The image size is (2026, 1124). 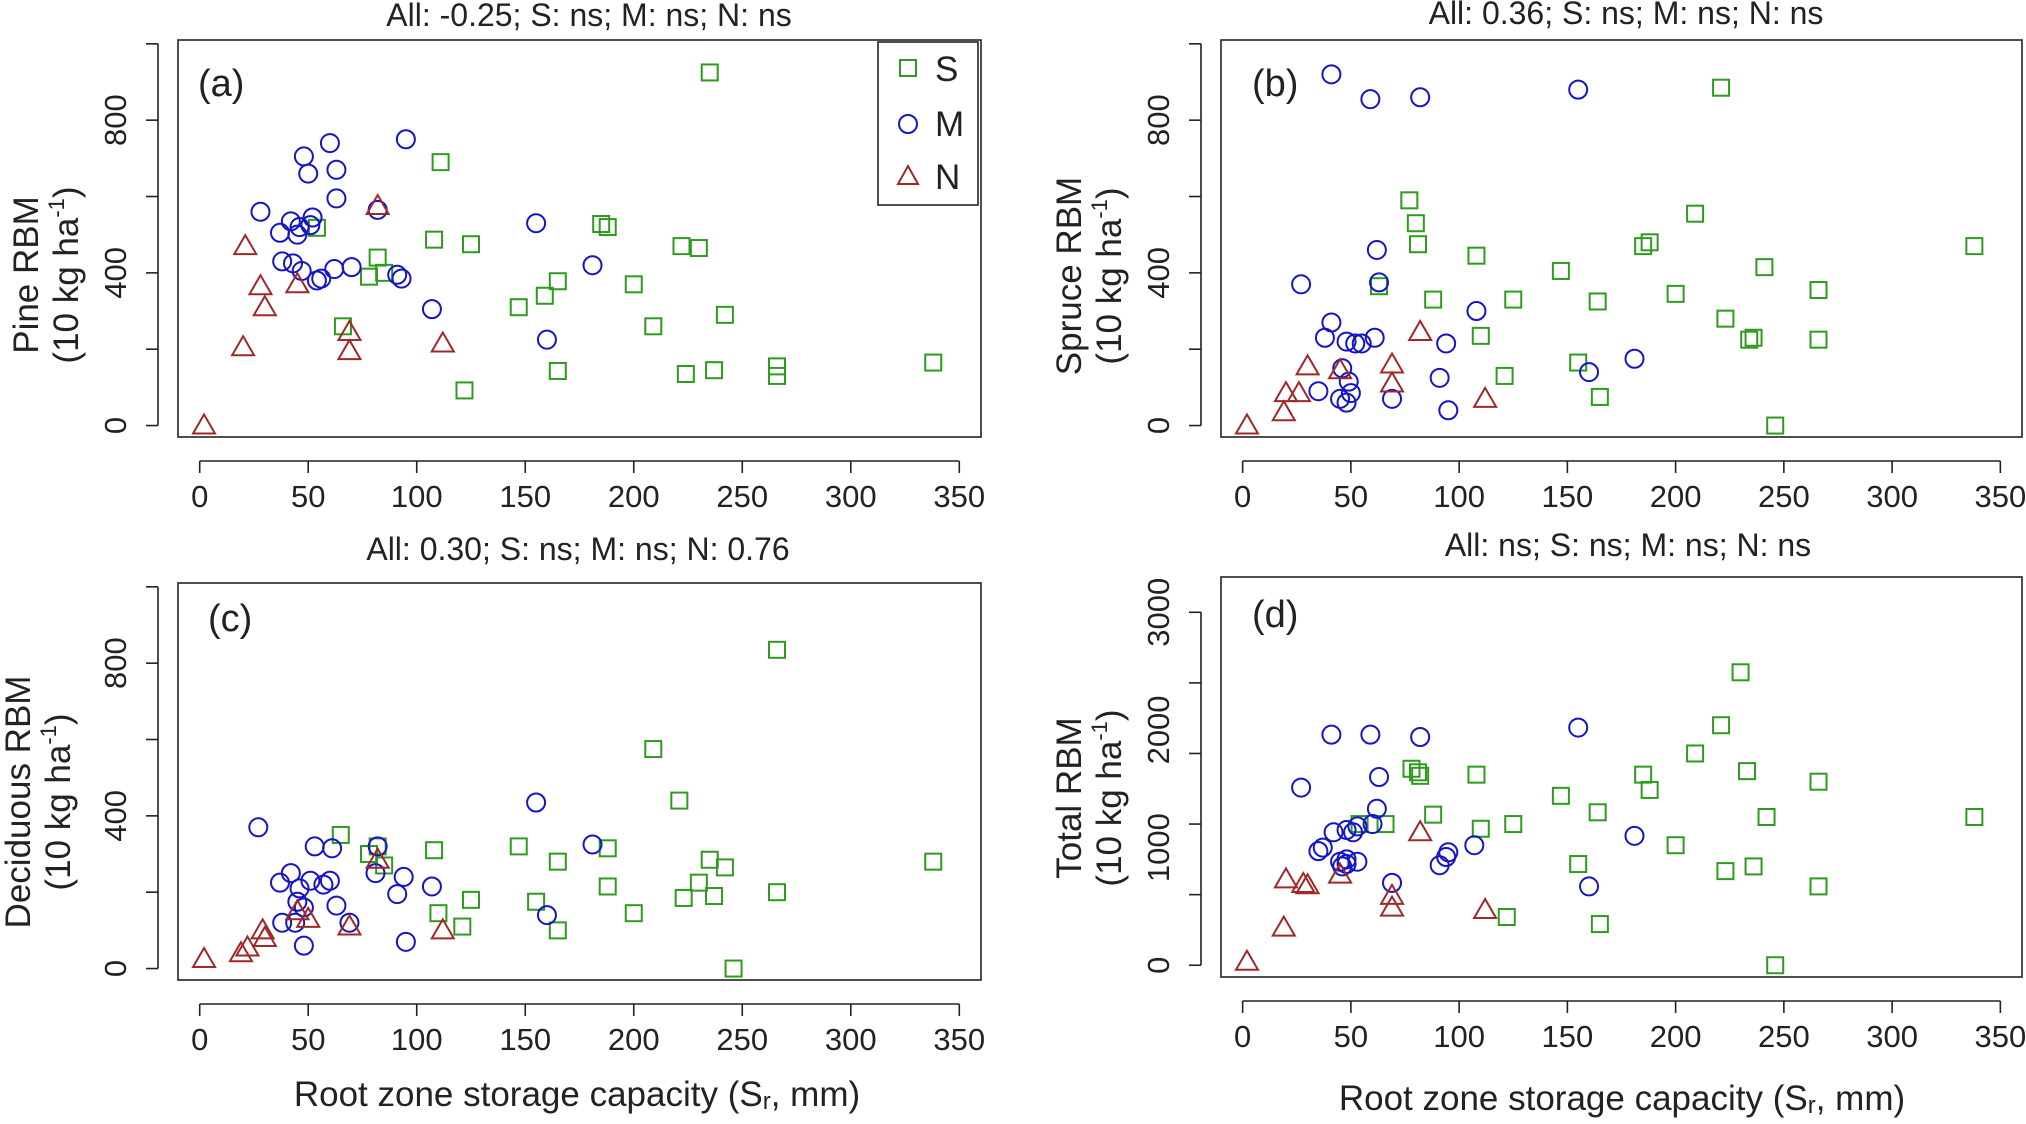 I want to click on panel-d-x-tick-label: 100, so click(x=1459, y=1036).